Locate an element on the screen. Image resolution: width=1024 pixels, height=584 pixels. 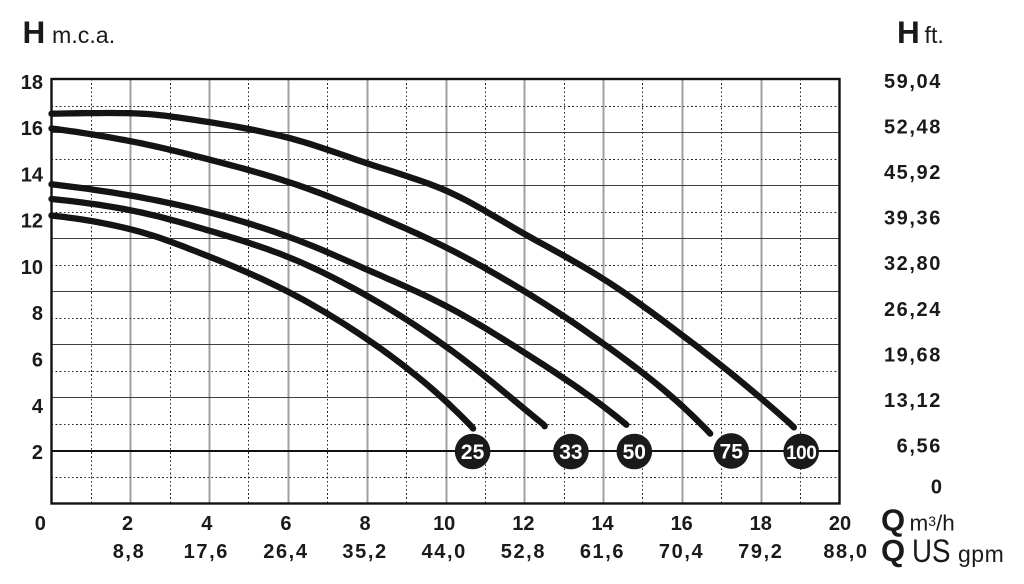
svg-text: 39,36 is located at coordinates (913, 219).